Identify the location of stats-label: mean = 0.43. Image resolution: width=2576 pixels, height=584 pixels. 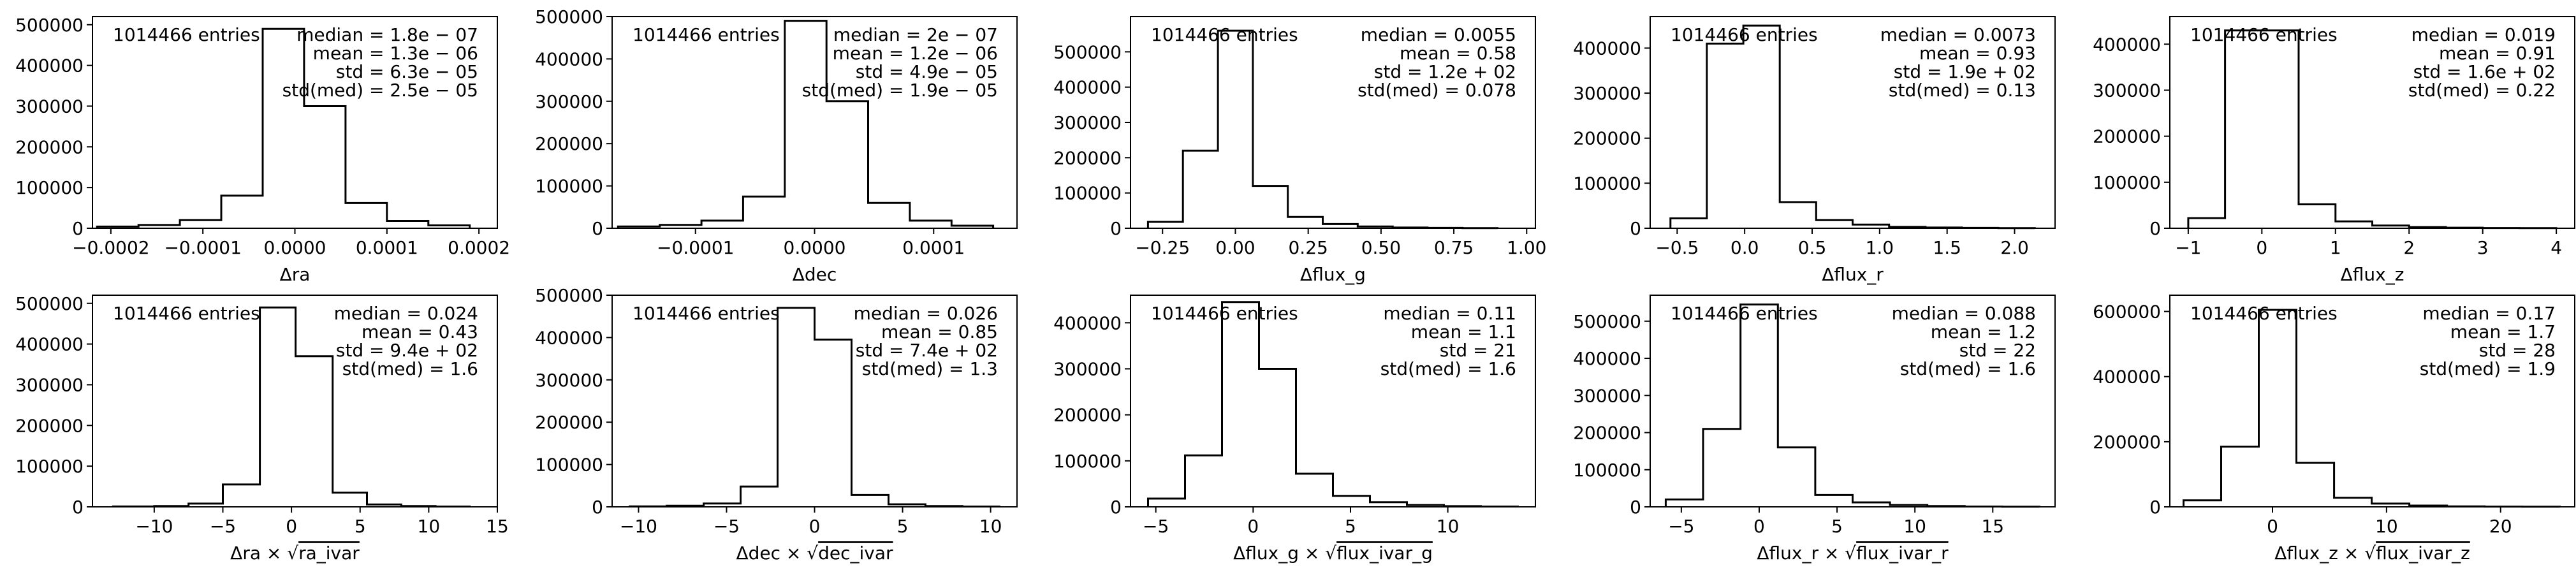
(420, 331).